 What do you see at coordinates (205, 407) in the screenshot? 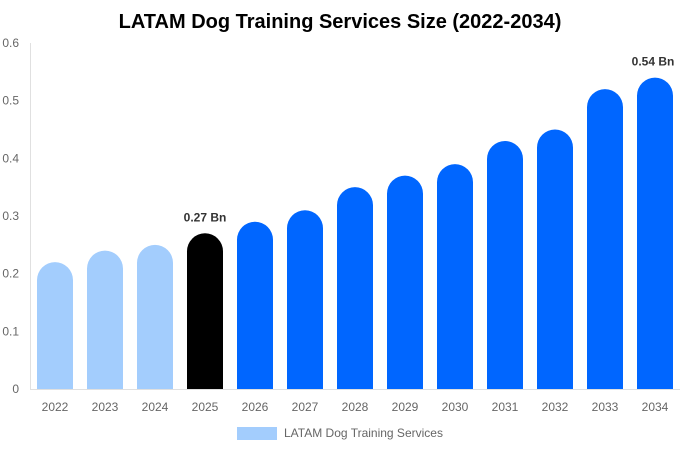
I see `x-tick-label: 2025` at bounding box center [205, 407].